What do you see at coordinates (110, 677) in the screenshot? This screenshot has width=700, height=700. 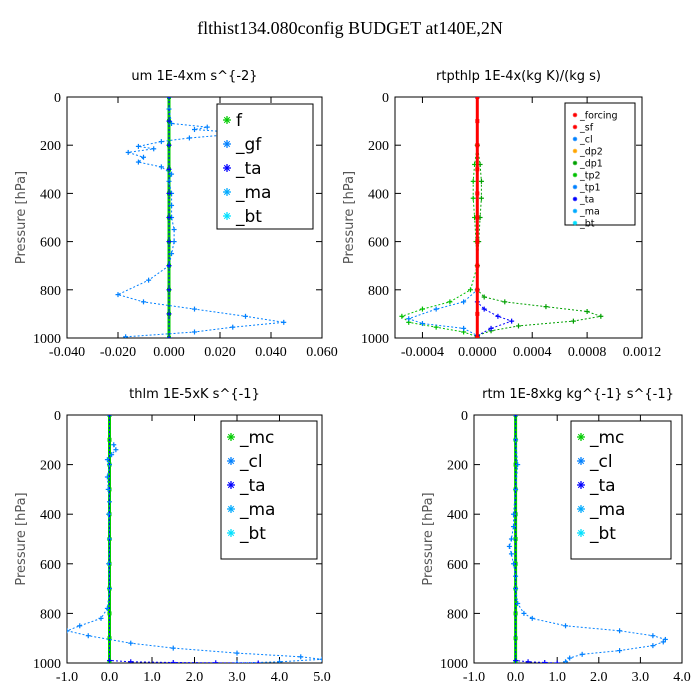 I see `x-tick-label: 0.0` at bounding box center [110, 677].